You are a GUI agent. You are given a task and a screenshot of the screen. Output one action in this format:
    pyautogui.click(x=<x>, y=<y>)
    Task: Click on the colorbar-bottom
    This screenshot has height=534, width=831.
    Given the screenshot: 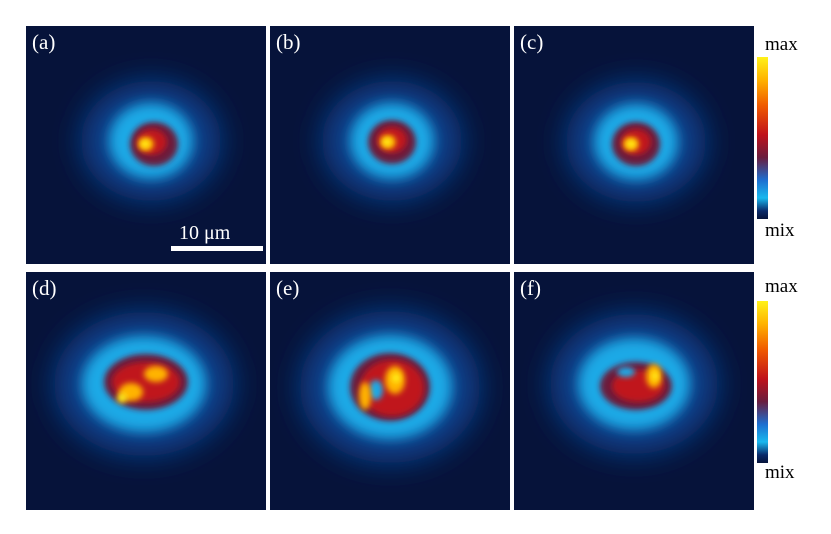 What is the action you would take?
    pyautogui.click(x=762, y=382)
    